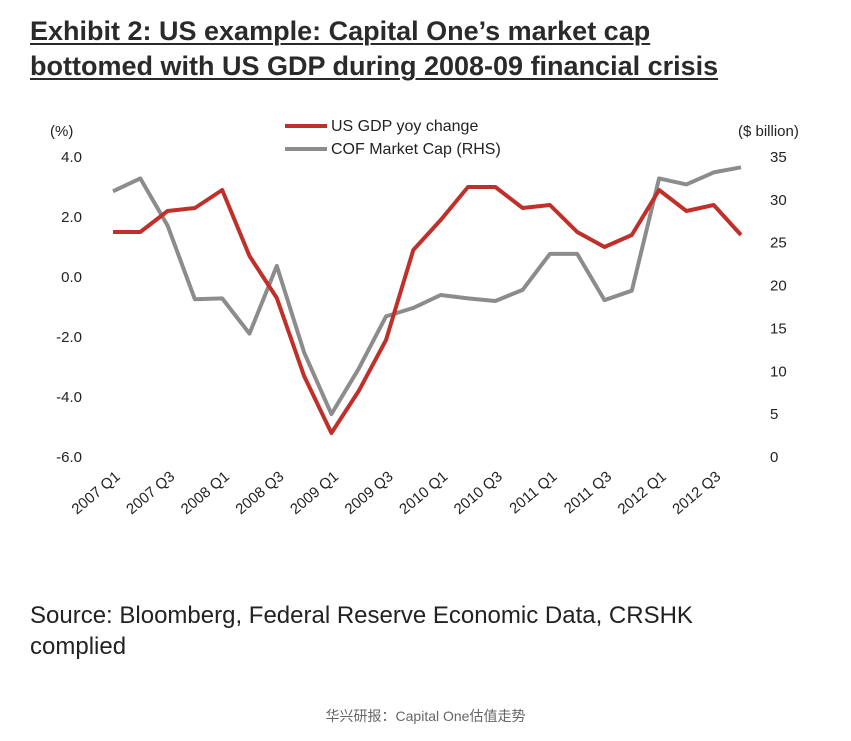 This screenshot has width=851, height=741. What do you see at coordinates (393, 138) in the screenshot?
I see `legend: US GDP yoy change COF Market Cap (RHS)` at bounding box center [393, 138].